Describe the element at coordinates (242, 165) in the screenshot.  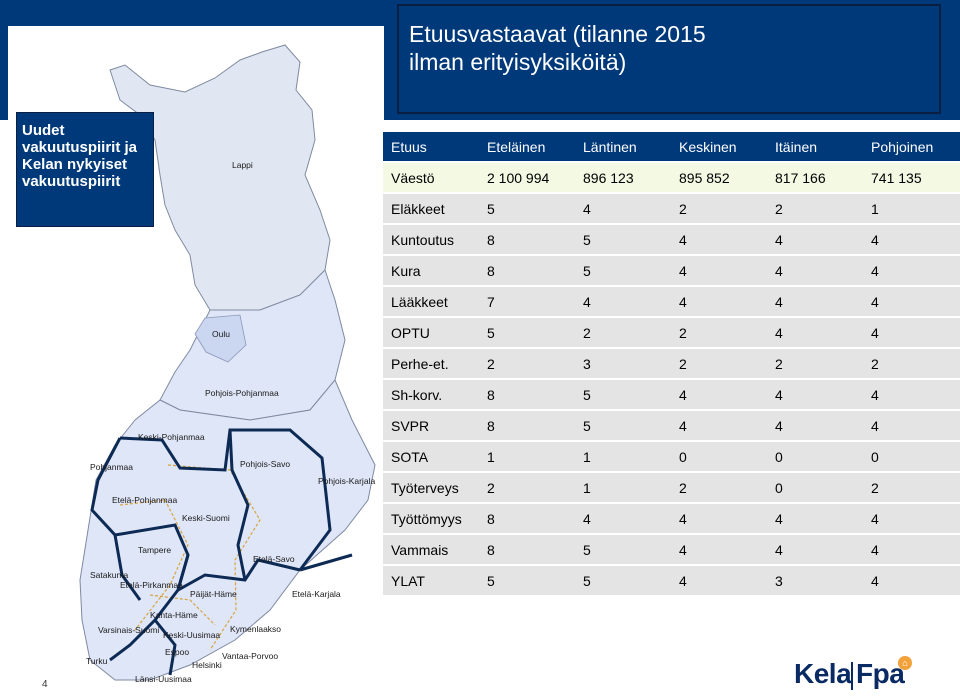
I see `map-label-lappi: Lappi` at that location.